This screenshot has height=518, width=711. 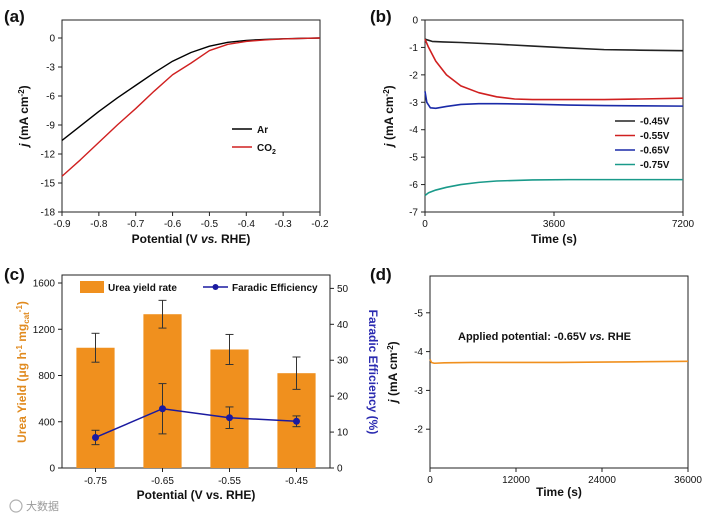 I want to click on panel-b-ytick-label: -6, so click(x=413, y=185).